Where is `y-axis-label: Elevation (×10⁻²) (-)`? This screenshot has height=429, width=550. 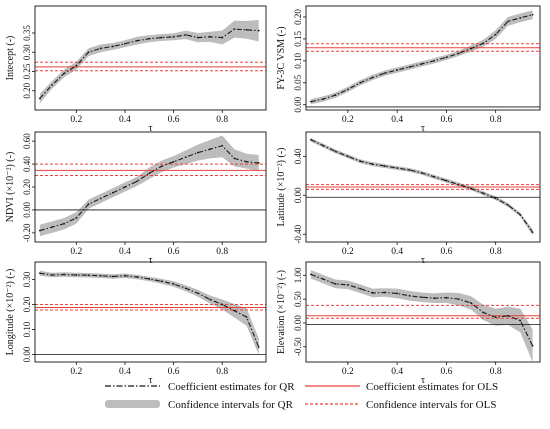
y-axis-label: Elevation (×10⁻²) (-) is located at coordinates (281, 312).